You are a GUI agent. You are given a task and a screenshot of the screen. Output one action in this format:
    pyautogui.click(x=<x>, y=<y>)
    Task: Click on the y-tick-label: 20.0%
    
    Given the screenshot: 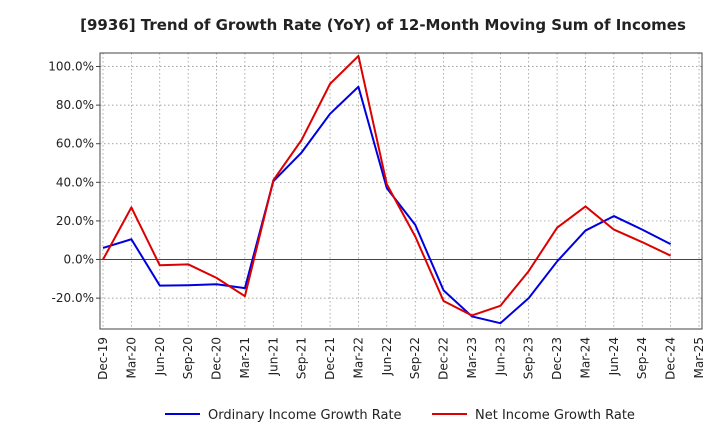 What is the action you would take?
    pyautogui.click(x=75, y=221)
    